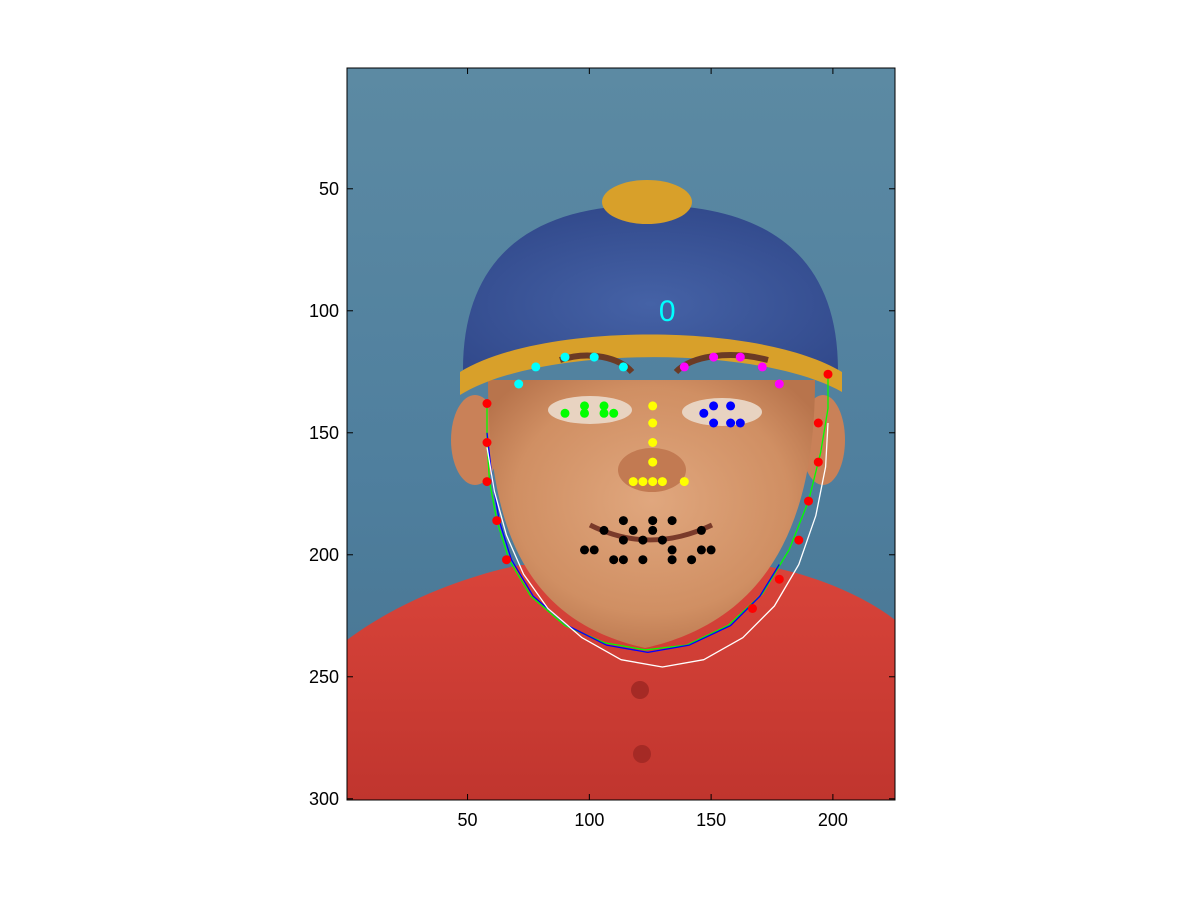  I want to click on y-tick-label: 200, so click(324, 555).